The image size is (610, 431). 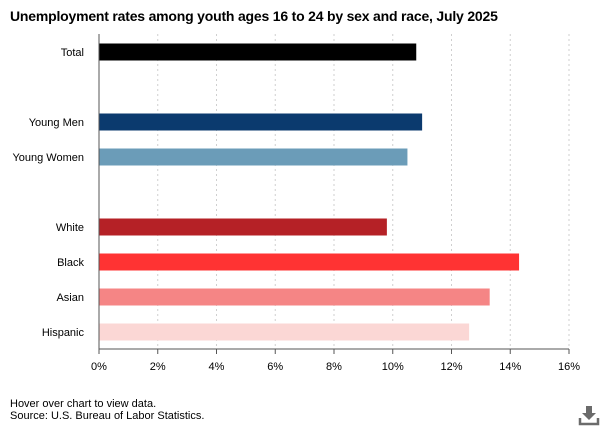 I want to click on download-icon, so click(x=589, y=416).